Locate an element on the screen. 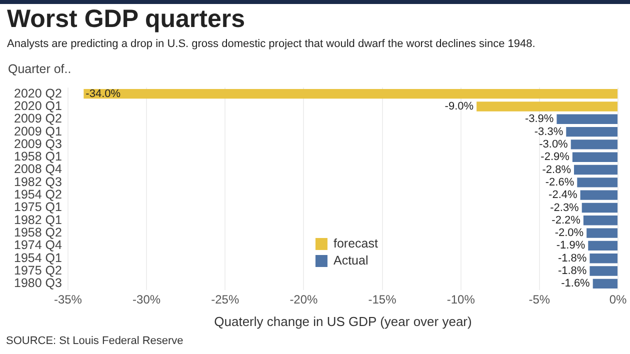 The width and height of the screenshot is (630, 354). data-label: -2.0% is located at coordinates (569, 233).